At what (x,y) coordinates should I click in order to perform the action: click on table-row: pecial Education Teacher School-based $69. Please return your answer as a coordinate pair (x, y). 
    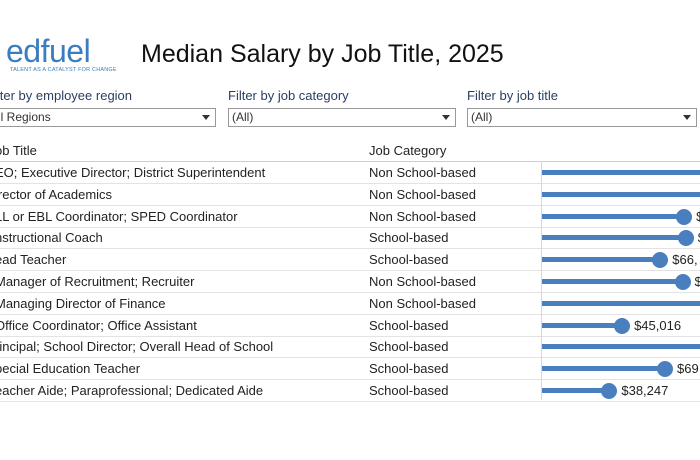
    Looking at the image, I should click on (350, 369).